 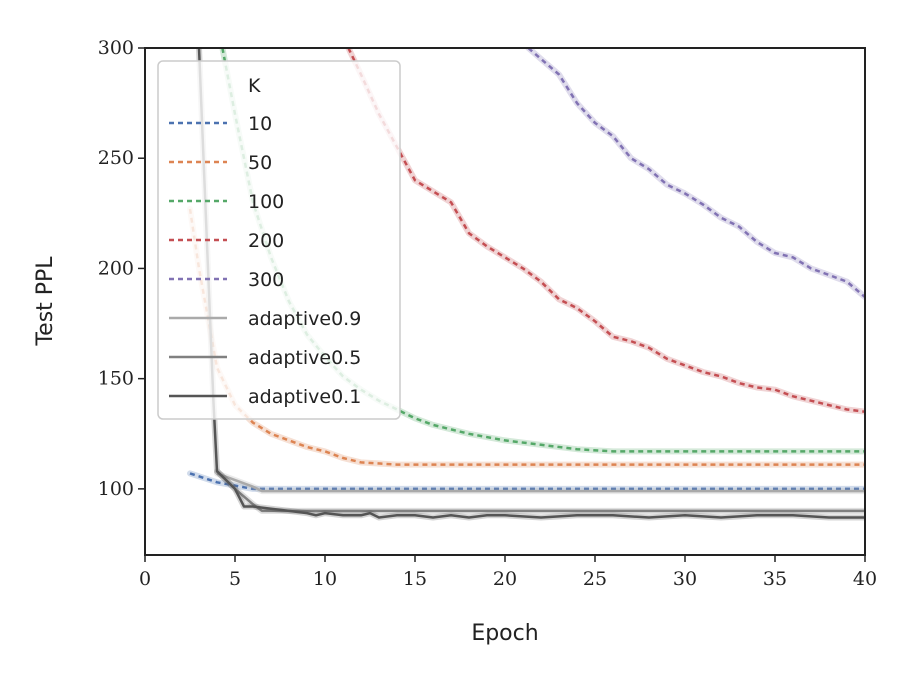 What do you see at coordinates (865, 579) in the screenshot?
I see `x-tick-label: 40` at bounding box center [865, 579].